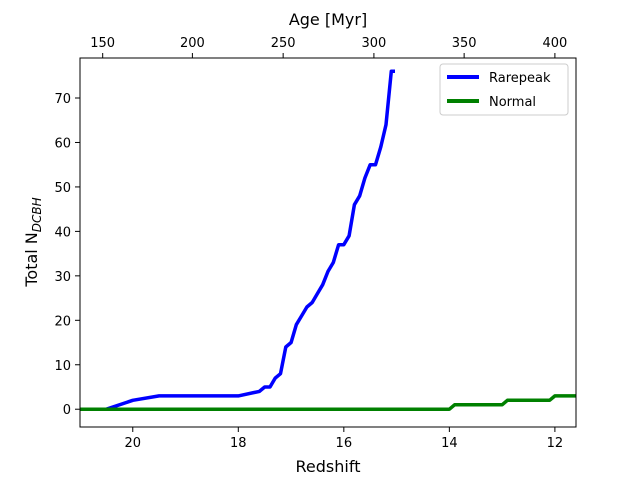 This screenshot has width=640, height=480. I want to click on x-axis-title: Redshift, so click(328, 466).